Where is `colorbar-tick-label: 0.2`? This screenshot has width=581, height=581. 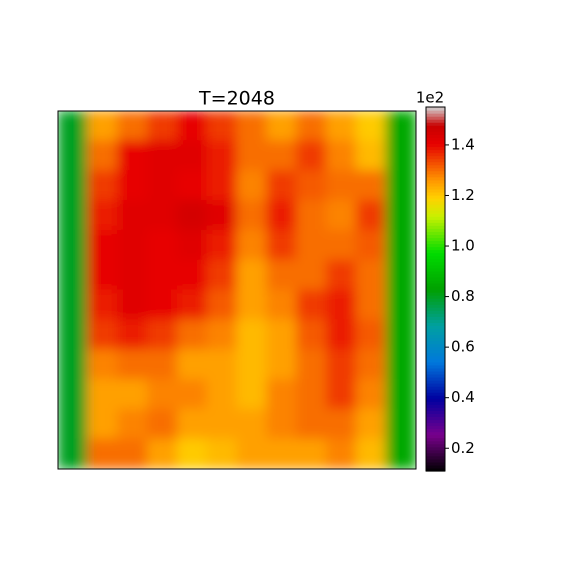
colorbar-tick-label: 0.2 is located at coordinates (463, 448).